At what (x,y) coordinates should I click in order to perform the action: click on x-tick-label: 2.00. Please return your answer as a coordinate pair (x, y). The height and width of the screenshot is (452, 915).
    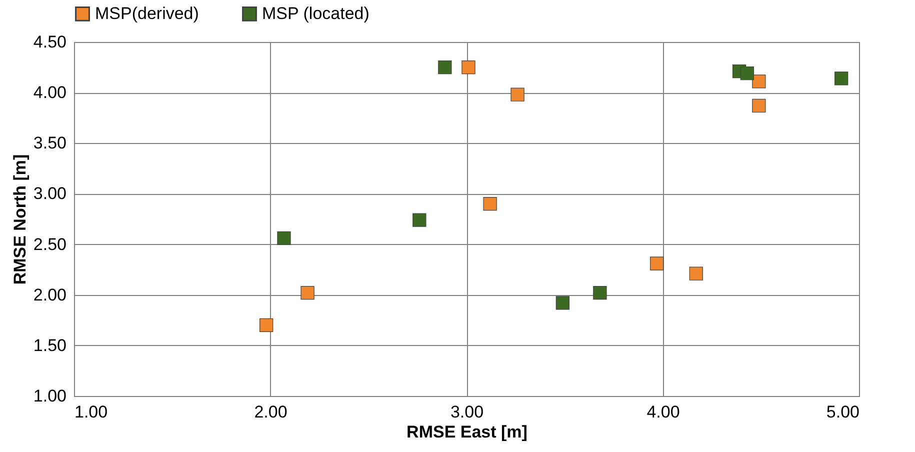
    Looking at the image, I should click on (271, 412).